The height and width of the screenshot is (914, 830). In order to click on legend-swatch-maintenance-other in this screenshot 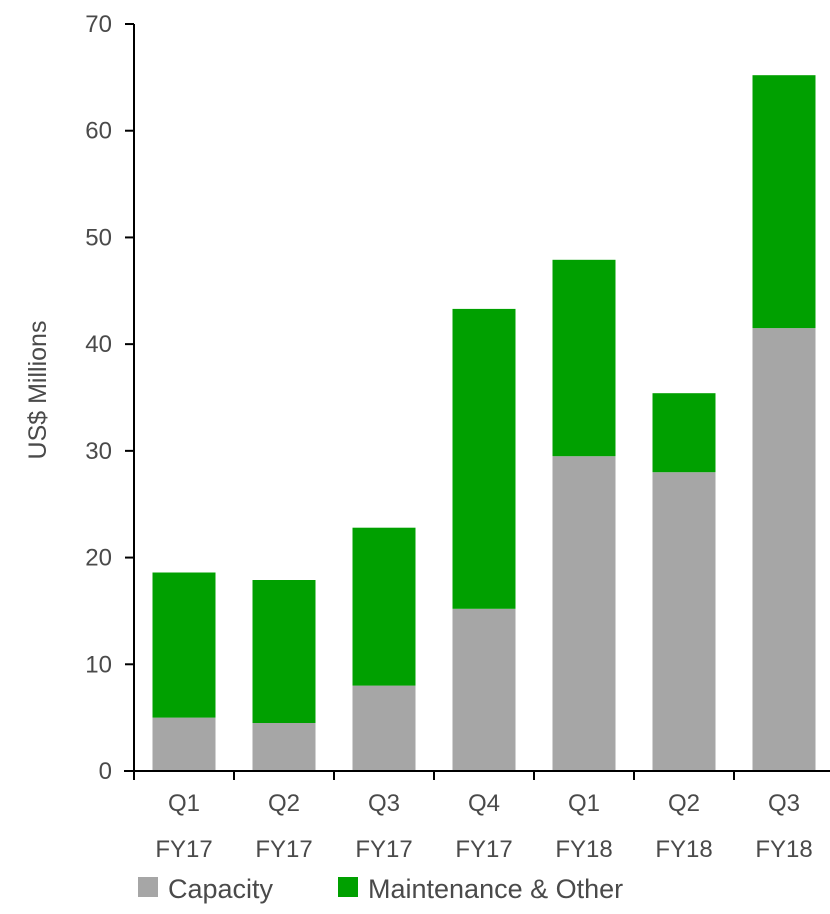, I will do `click(348, 887)`.